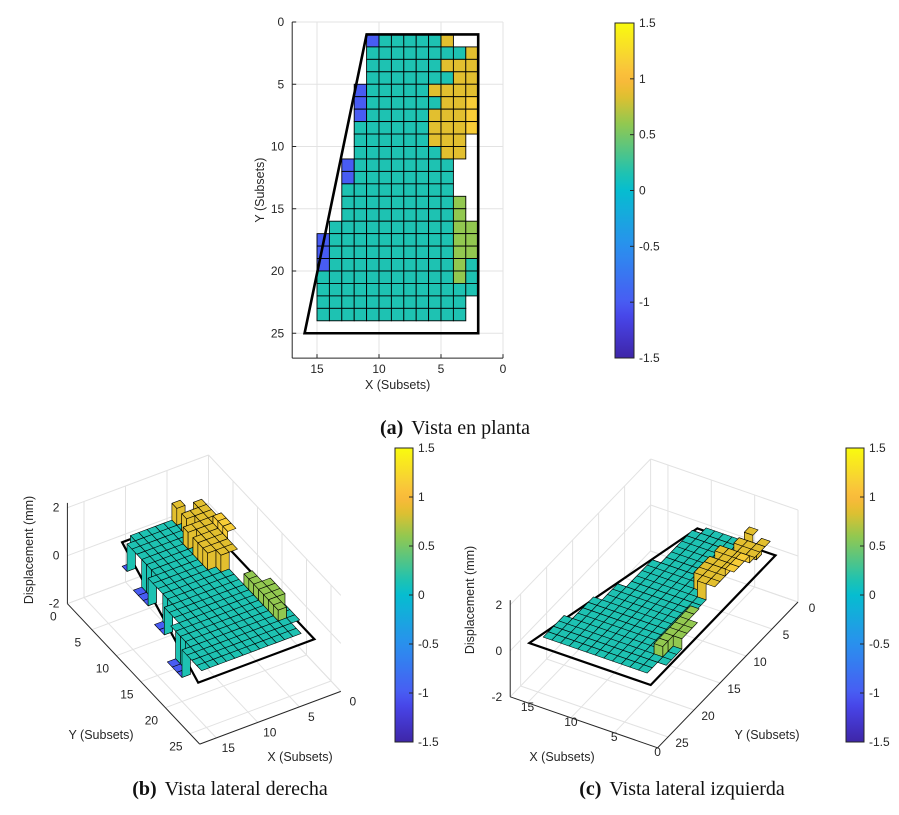  What do you see at coordinates (56, 556) in the screenshot?
I see `z-tick-label: 0` at bounding box center [56, 556].